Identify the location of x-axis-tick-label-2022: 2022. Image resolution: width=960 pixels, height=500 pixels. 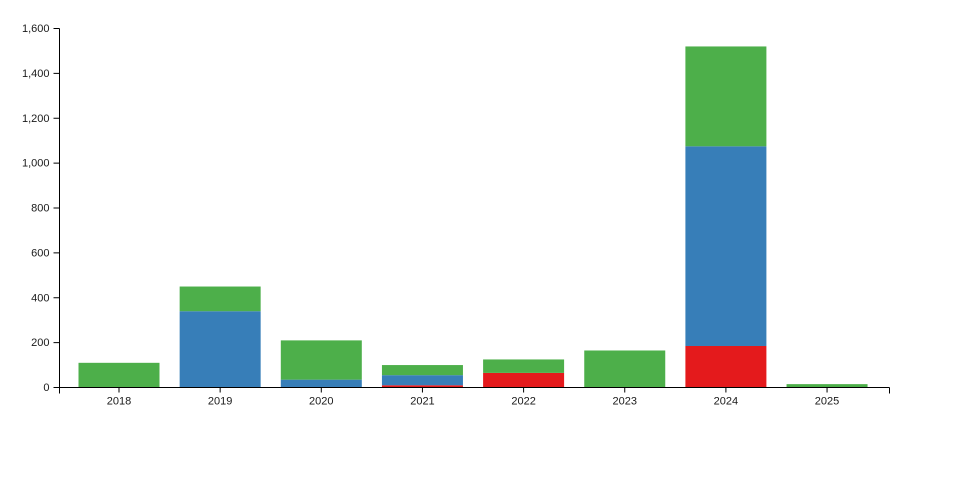
(523, 402).